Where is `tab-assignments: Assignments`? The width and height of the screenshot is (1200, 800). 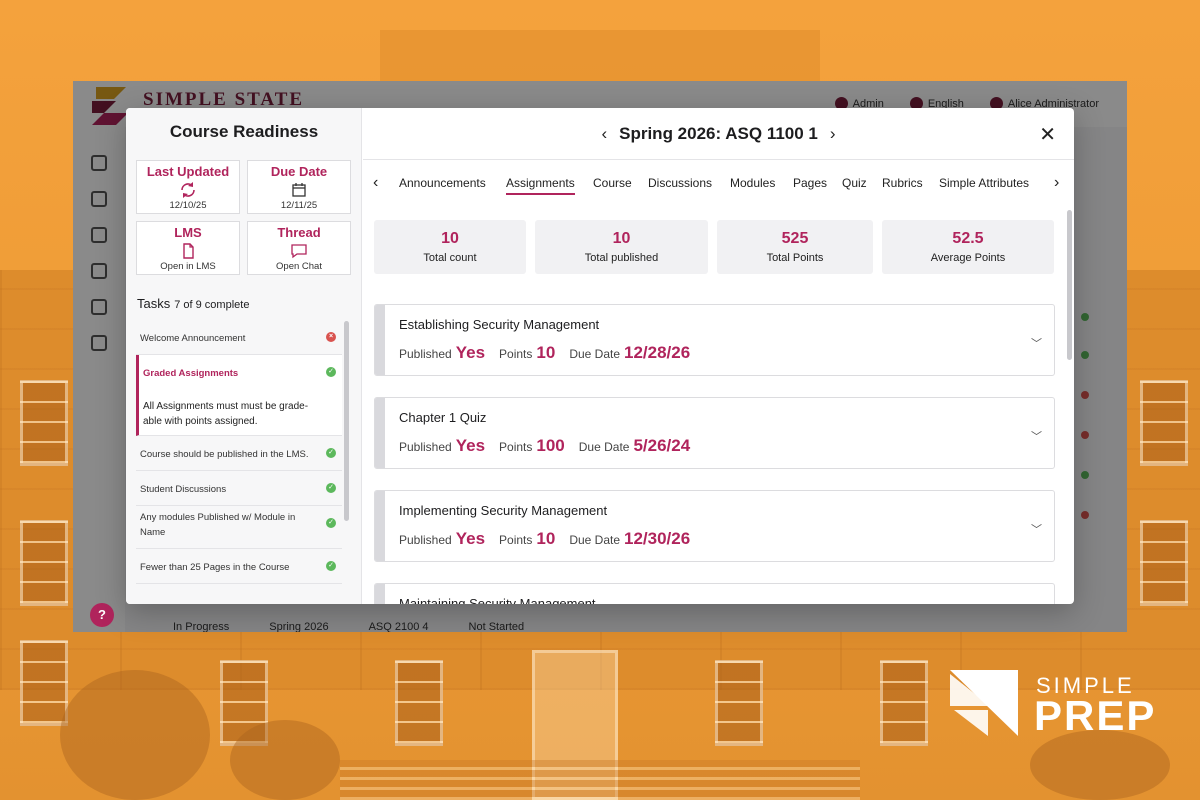
tab-assignments: Assignments is located at coordinates (540, 185).